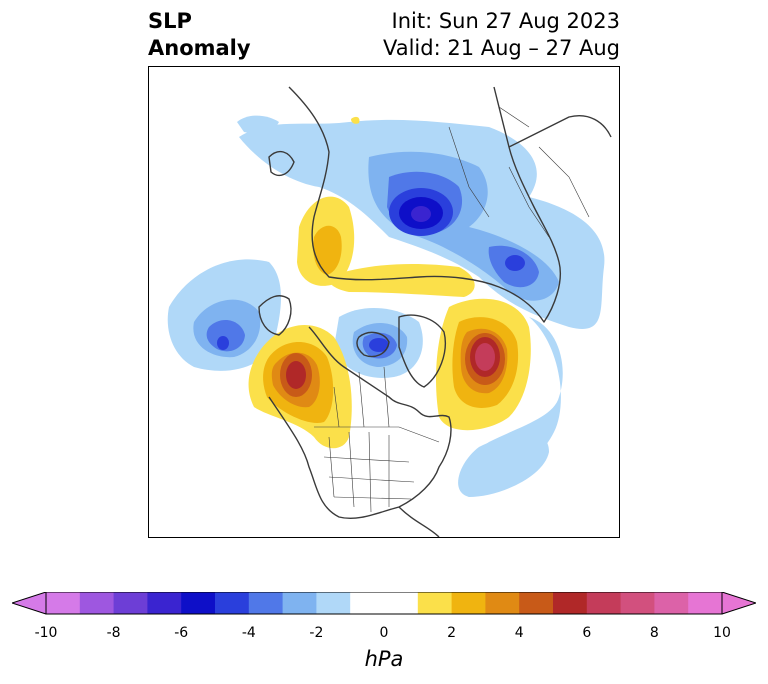  Describe the element at coordinates (223, 343) in the screenshot. I see `anomaly-core-pacific` at that location.